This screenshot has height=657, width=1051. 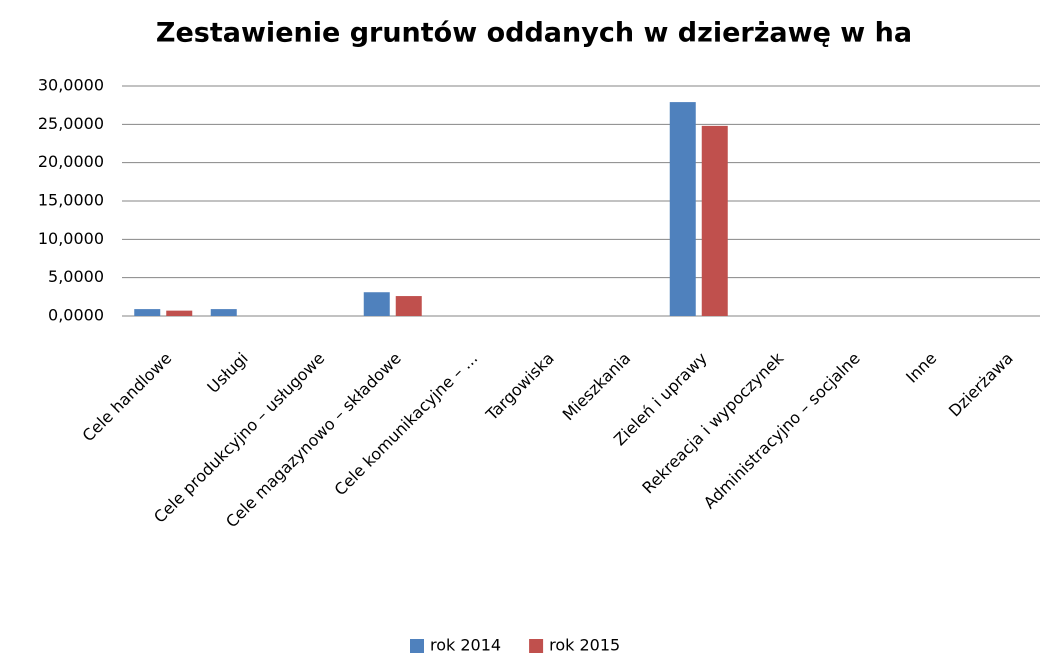 I want to click on x-tick-label: Rekreacja i wypoczynek, so click(x=712, y=422).